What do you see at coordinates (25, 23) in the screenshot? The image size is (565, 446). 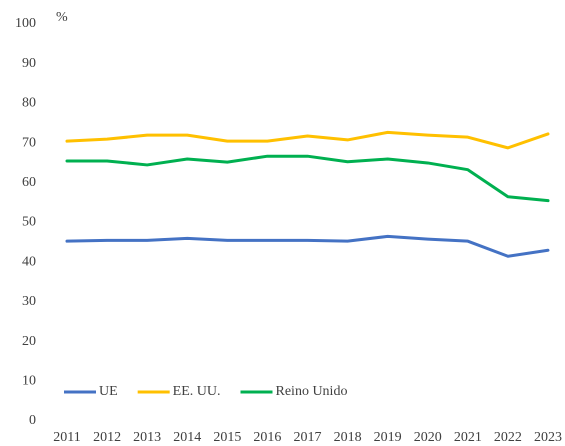 I see `y-tick-label: 100` at bounding box center [25, 23].